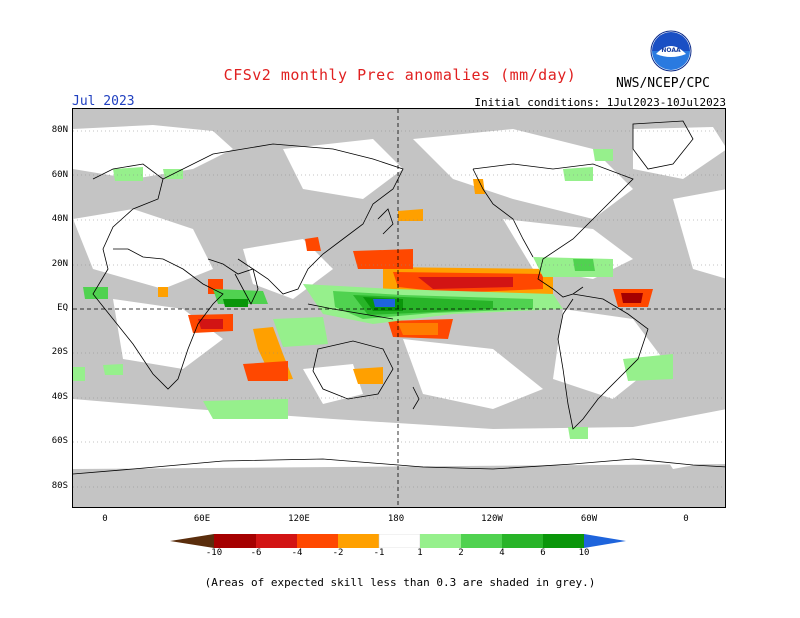 The width and height of the screenshot is (800, 618). Describe the element at coordinates (338, 553) in the screenshot. I see `colorbar-label: -2` at that location.